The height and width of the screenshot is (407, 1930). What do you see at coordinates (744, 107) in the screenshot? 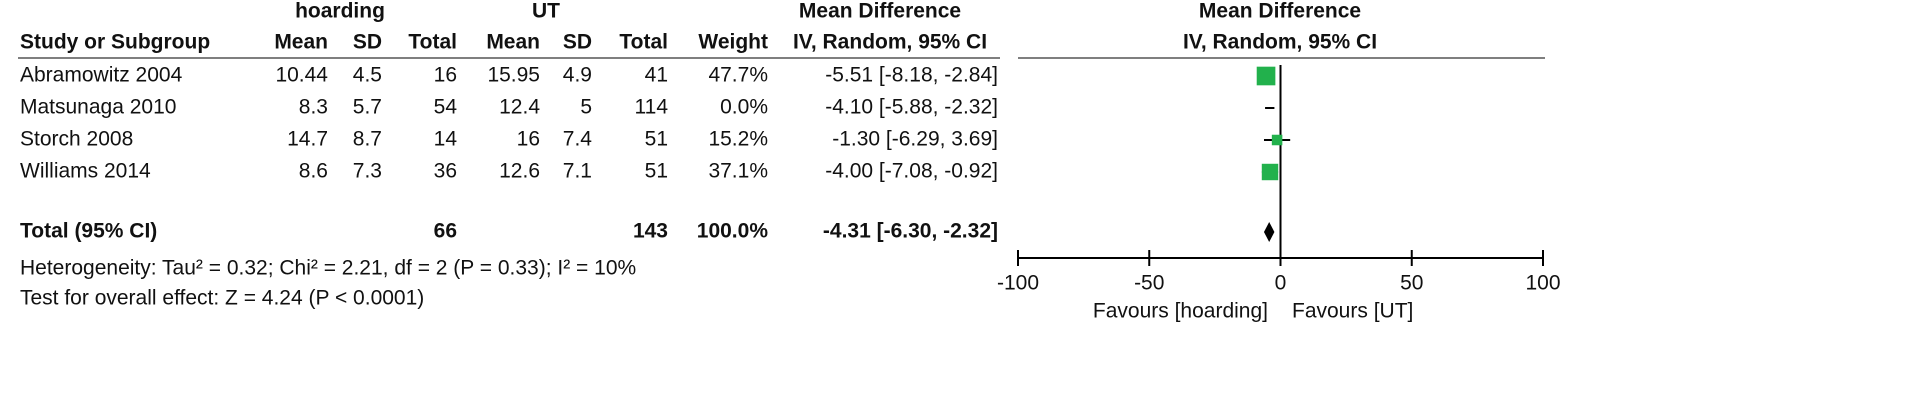
I see `cell: 0.0%` at bounding box center [744, 107].